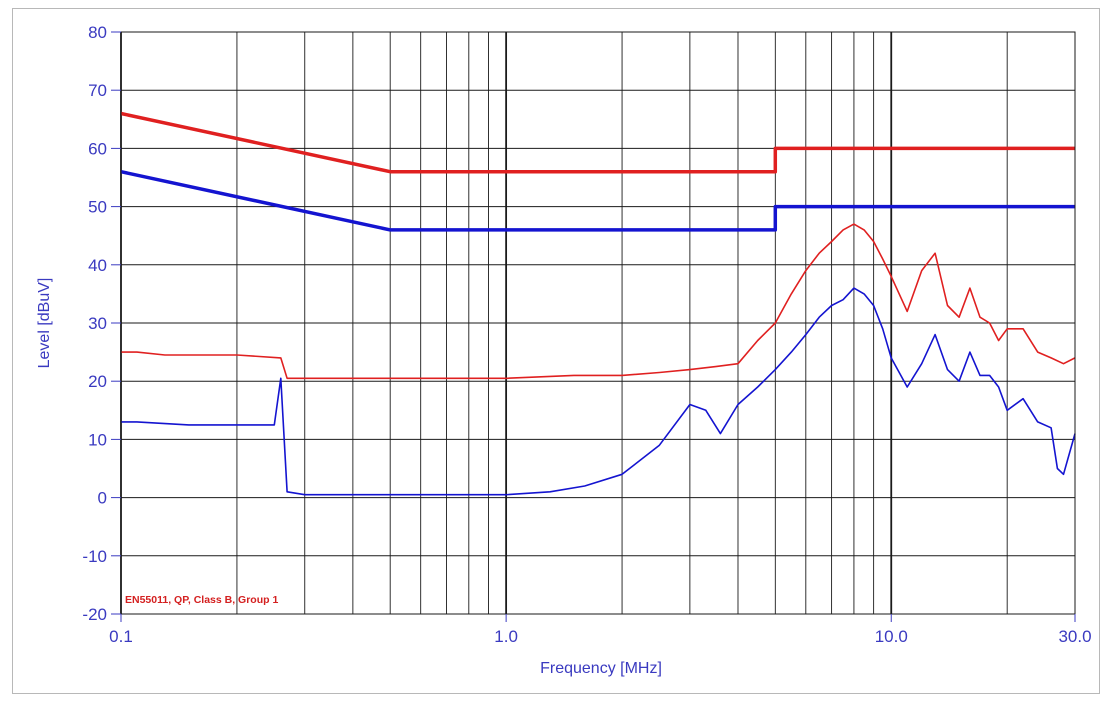 Image resolution: width=1112 pixels, height=702 pixels. What do you see at coordinates (597, 200) in the screenshot?
I see `series-line-avg-limit` at bounding box center [597, 200].